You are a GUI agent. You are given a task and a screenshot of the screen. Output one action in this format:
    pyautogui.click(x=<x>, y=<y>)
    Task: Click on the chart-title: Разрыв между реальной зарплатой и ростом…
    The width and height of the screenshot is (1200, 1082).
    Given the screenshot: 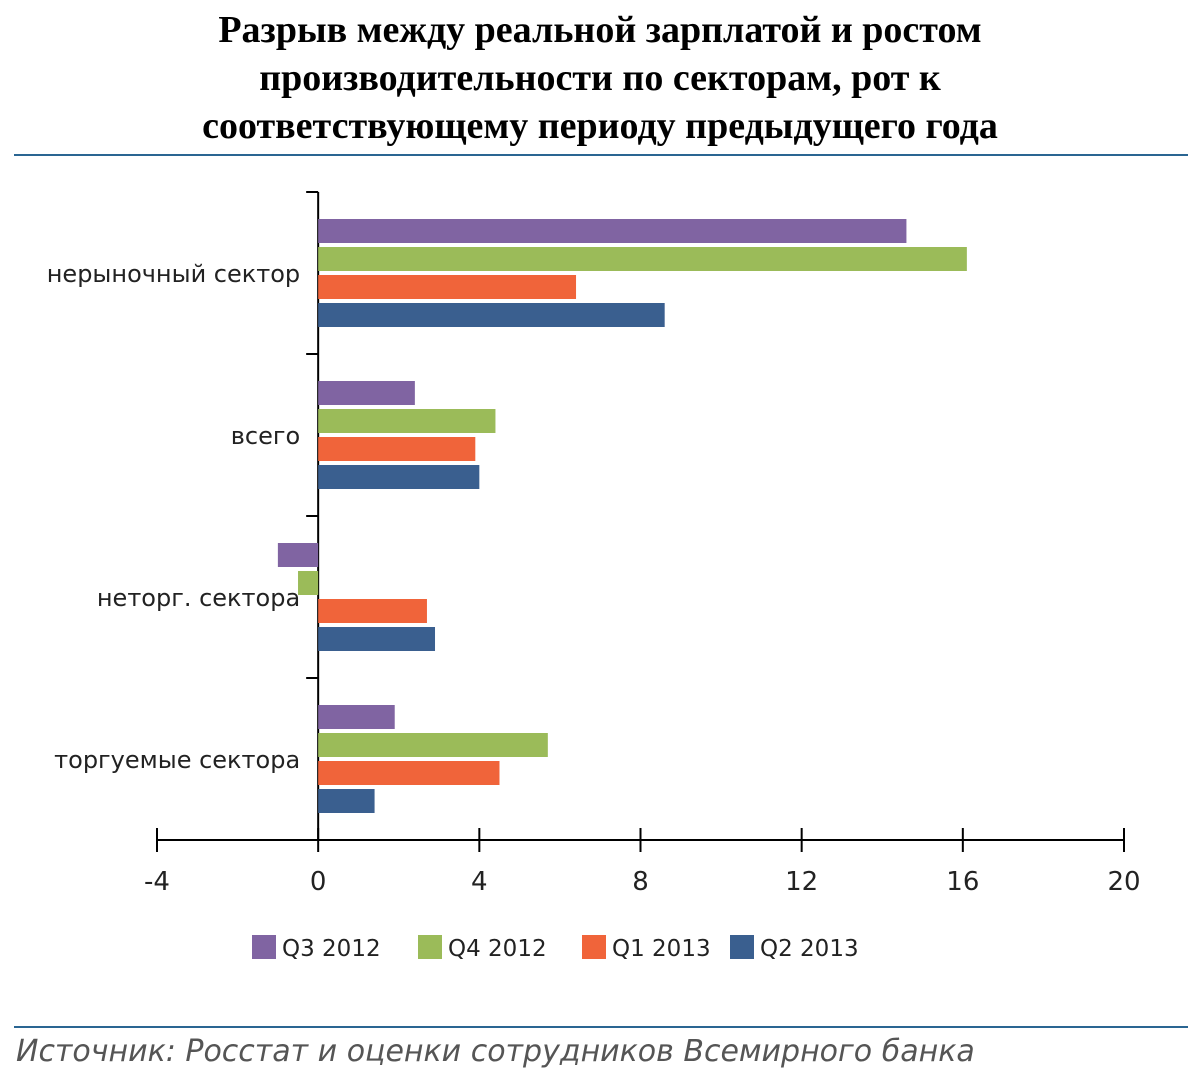 What is the action you would take?
    pyautogui.click(x=600, y=78)
    